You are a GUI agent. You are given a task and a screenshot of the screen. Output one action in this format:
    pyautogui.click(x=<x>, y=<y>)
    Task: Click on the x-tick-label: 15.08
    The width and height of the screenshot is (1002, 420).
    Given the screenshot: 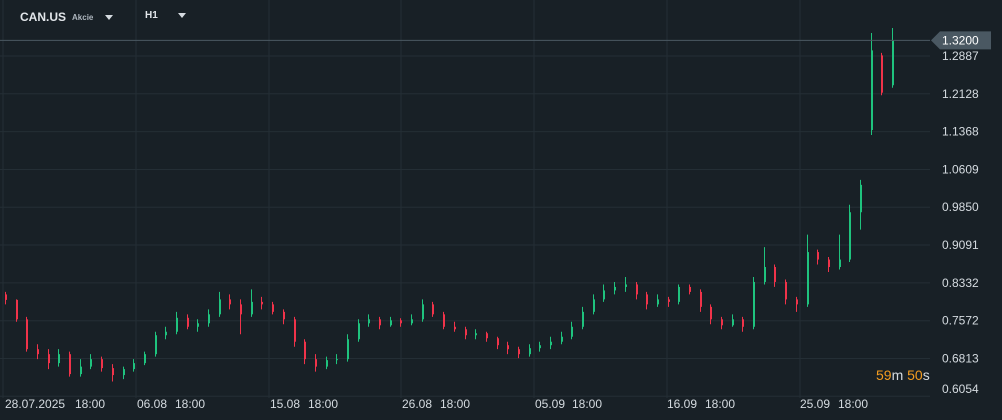 What is the action you would take?
    pyautogui.click(x=285, y=404)
    